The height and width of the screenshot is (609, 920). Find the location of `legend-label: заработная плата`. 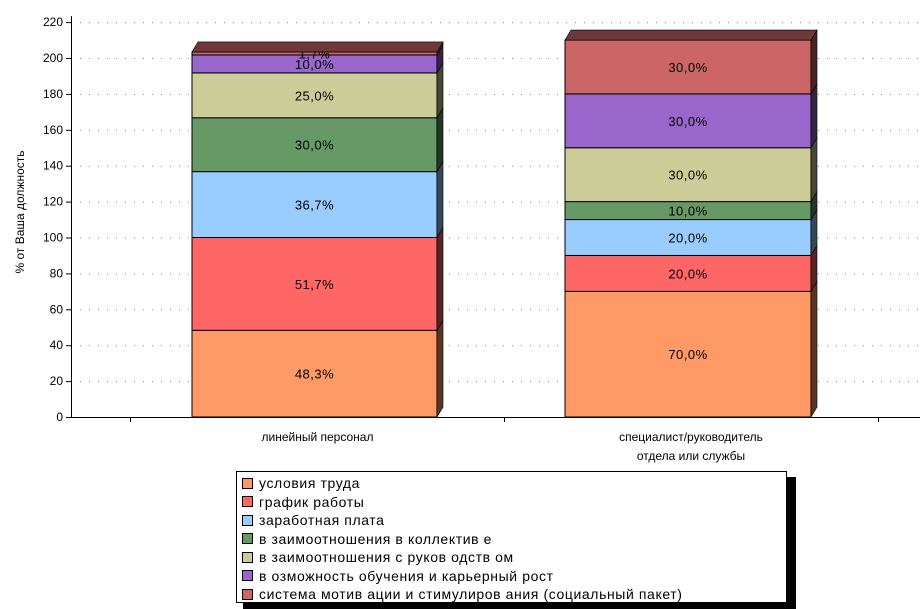

legend-label: заработная плата is located at coordinates (322, 520).